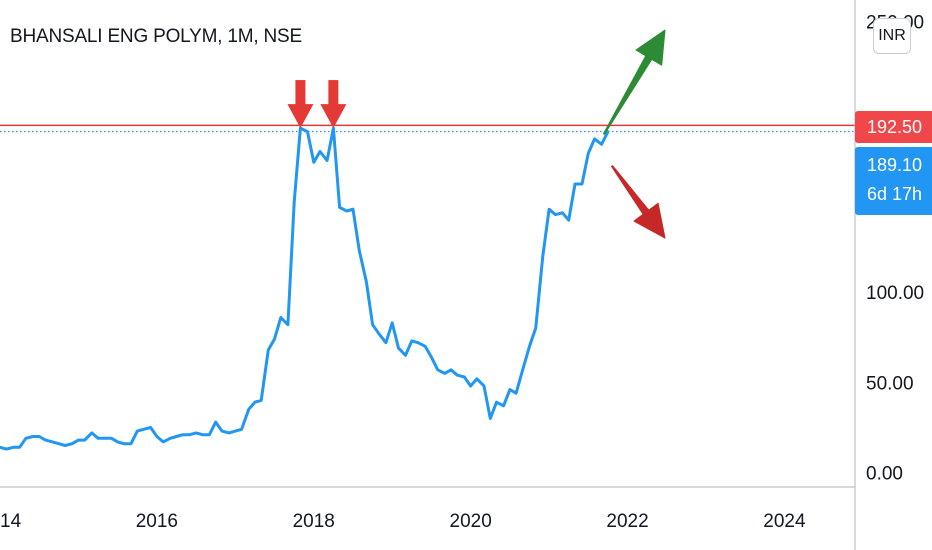 This screenshot has height=550, width=932. I want to click on x-tick-label: 2018, so click(314, 521).